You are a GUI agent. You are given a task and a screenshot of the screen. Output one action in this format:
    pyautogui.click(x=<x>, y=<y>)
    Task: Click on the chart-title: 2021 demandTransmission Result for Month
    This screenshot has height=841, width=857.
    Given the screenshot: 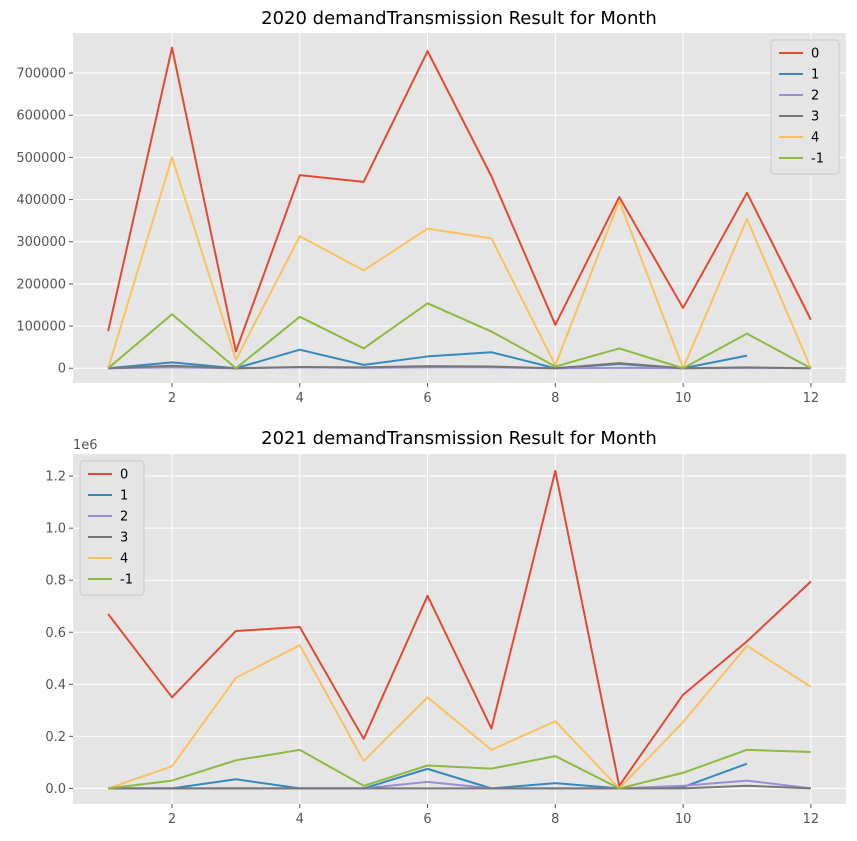 What is the action you would take?
    pyautogui.click(x=459, y=438)
    